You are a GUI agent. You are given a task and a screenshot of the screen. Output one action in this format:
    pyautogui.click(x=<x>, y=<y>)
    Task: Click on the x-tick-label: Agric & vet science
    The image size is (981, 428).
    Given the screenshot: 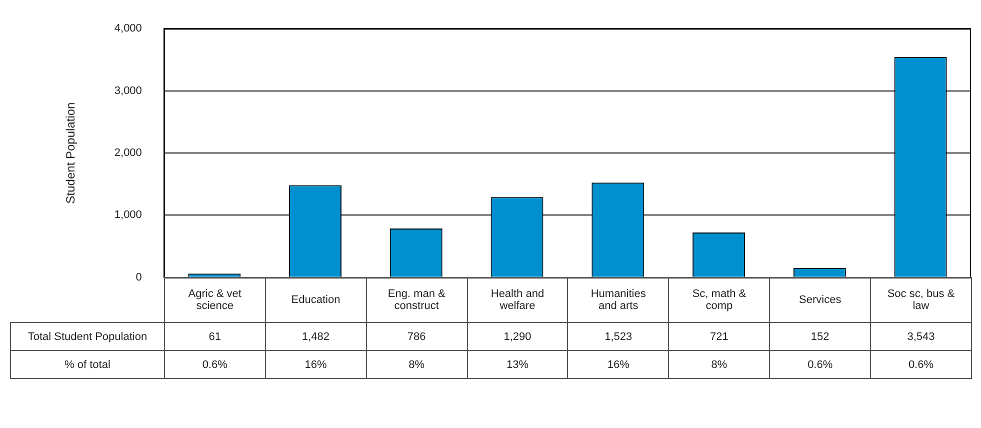 What is the action you would take?
    pyautogui.click(x=215, y=300)
    